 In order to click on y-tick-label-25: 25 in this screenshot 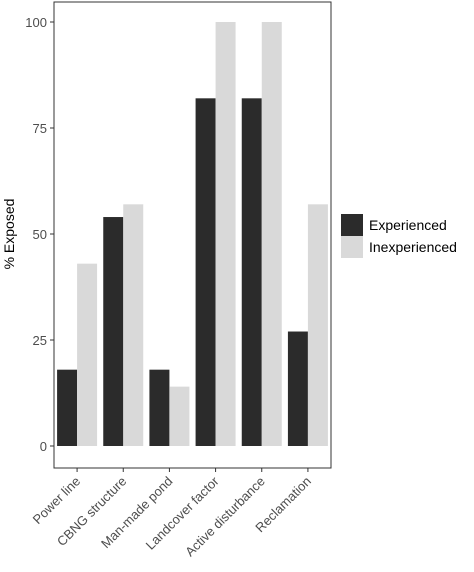, I will do `click(40, 340)`.